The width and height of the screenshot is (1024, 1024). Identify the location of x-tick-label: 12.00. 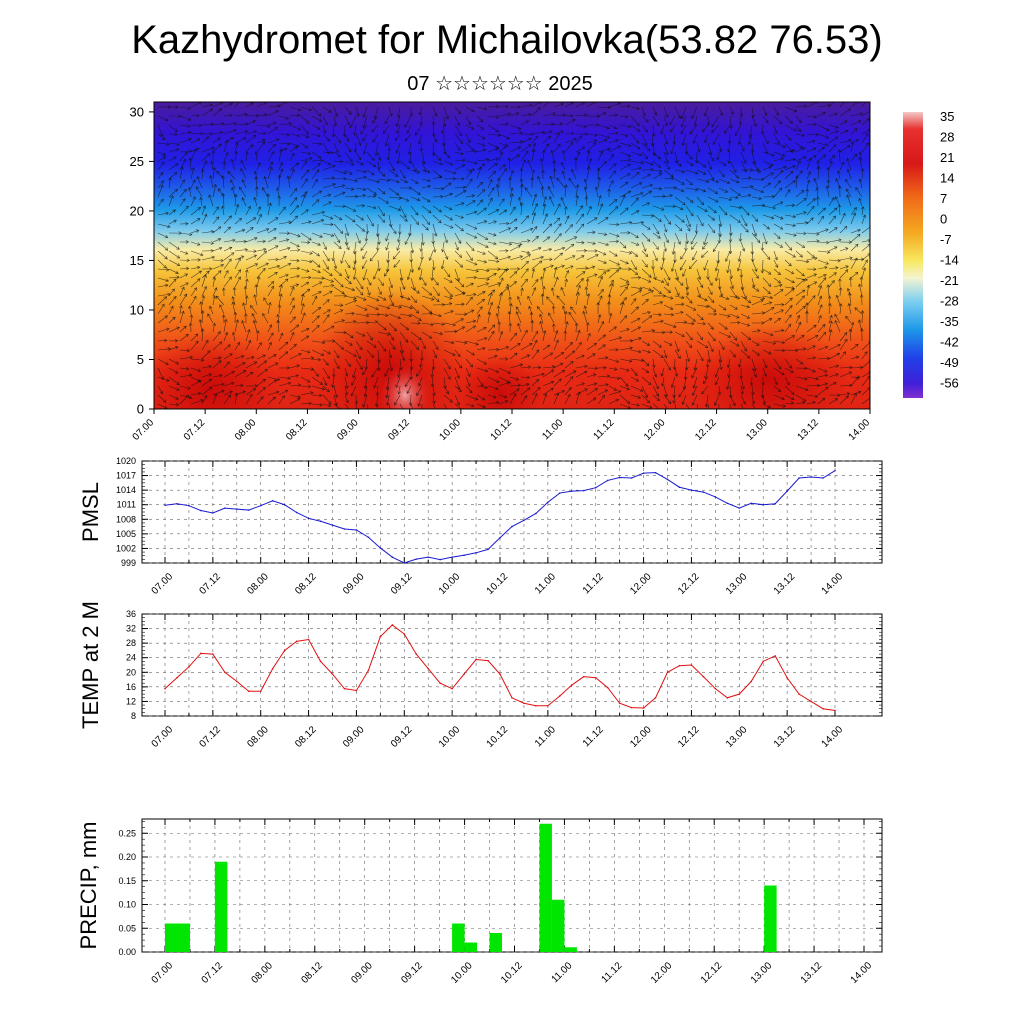
(641, 584).